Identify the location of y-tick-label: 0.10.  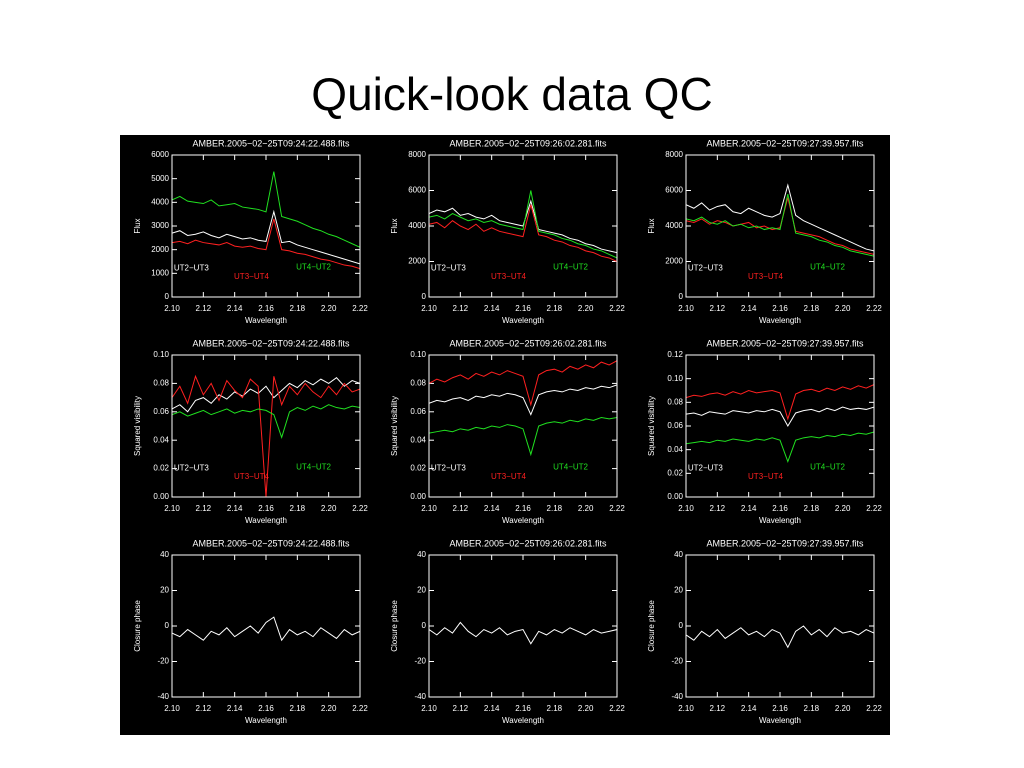
(418, 354).